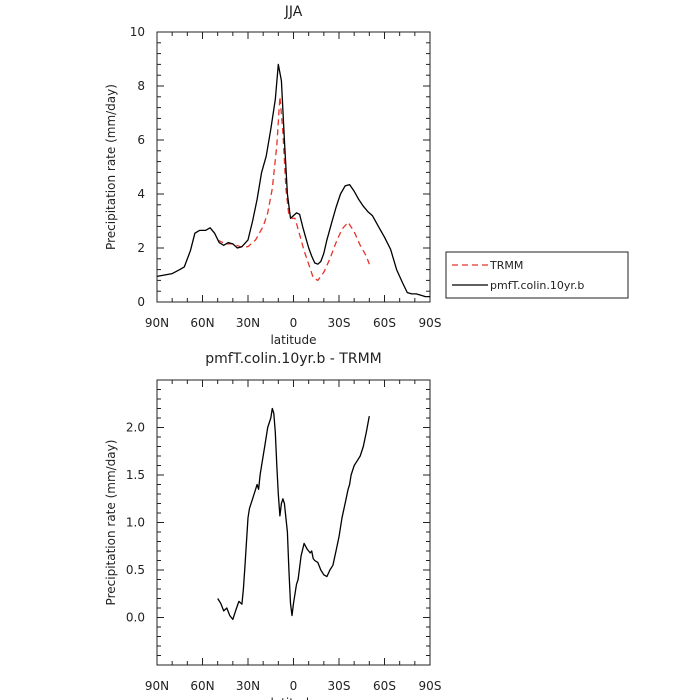  What do you see at coordinates (141, 86) in the screenshot?
I see `plot1-y-tick-label: 8` at bounding box center [141, 86].